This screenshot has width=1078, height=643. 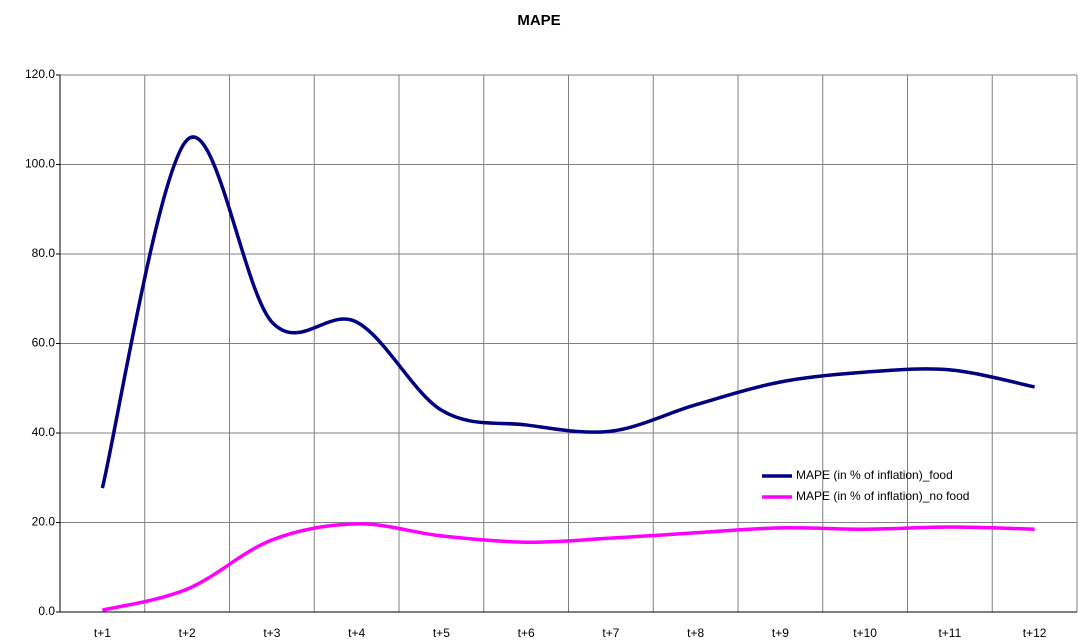 What do you see at coordinates (40, 164) in the screenshot?
I see `y-tick-label: 100.0` at bounding box center [40, 164].